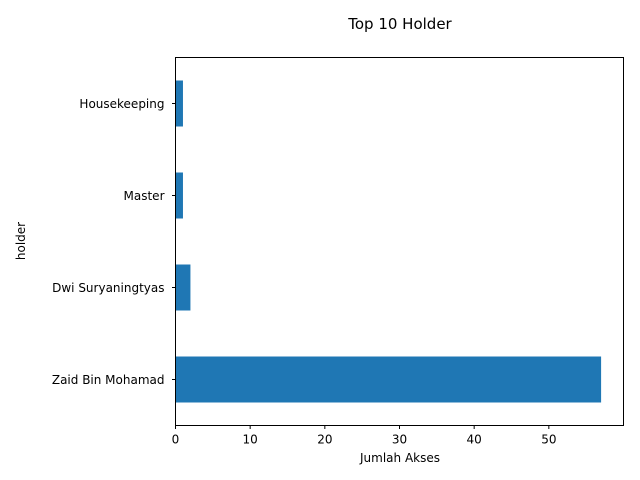  Describe the element at coordinates (108, 380) in the screenshot. I see `y-tick-label: Zaid Bin Mohamad` at that location.